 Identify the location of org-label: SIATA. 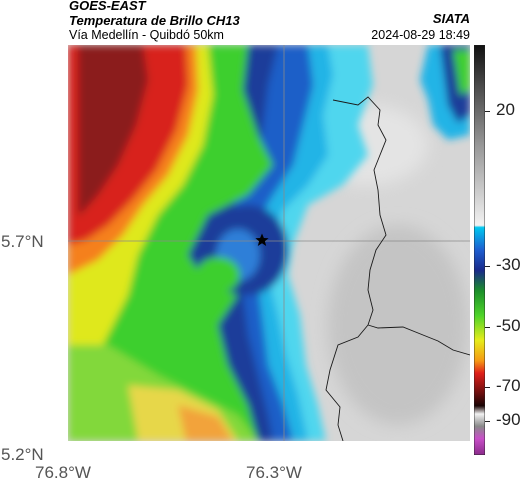
(451, 18).